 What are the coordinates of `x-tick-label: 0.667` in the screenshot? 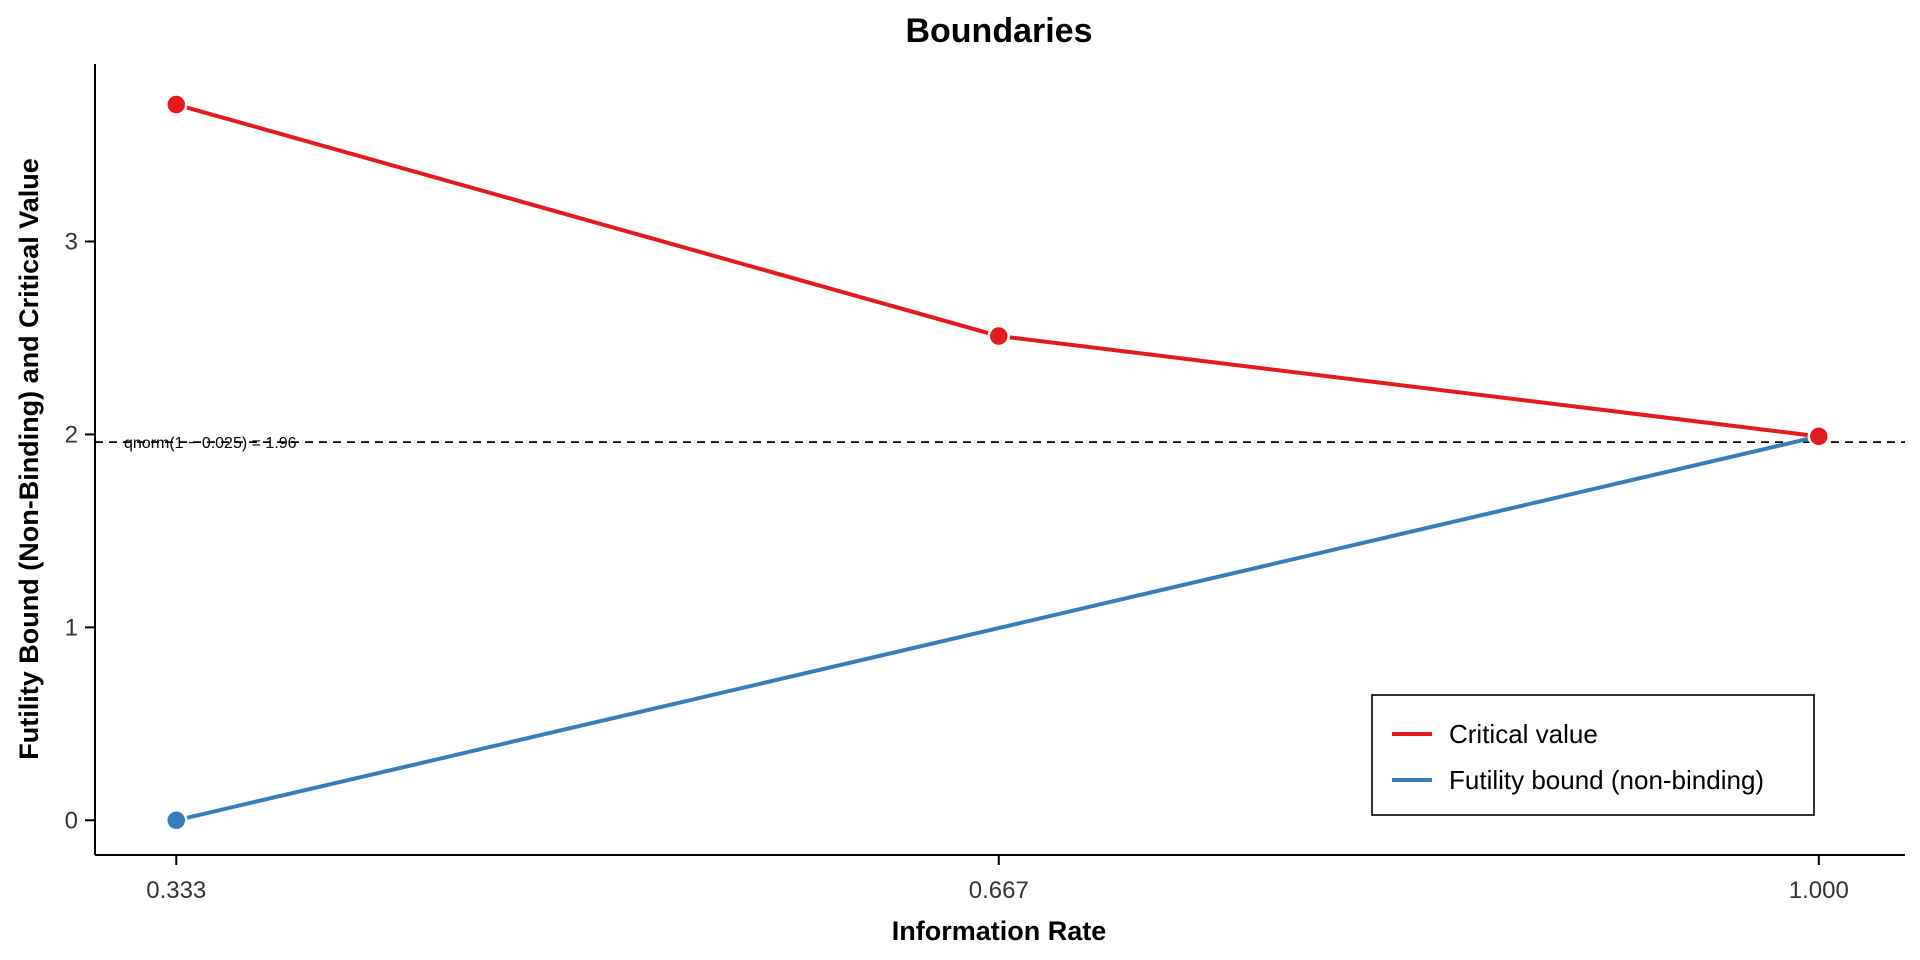 It's located at (999, 890).